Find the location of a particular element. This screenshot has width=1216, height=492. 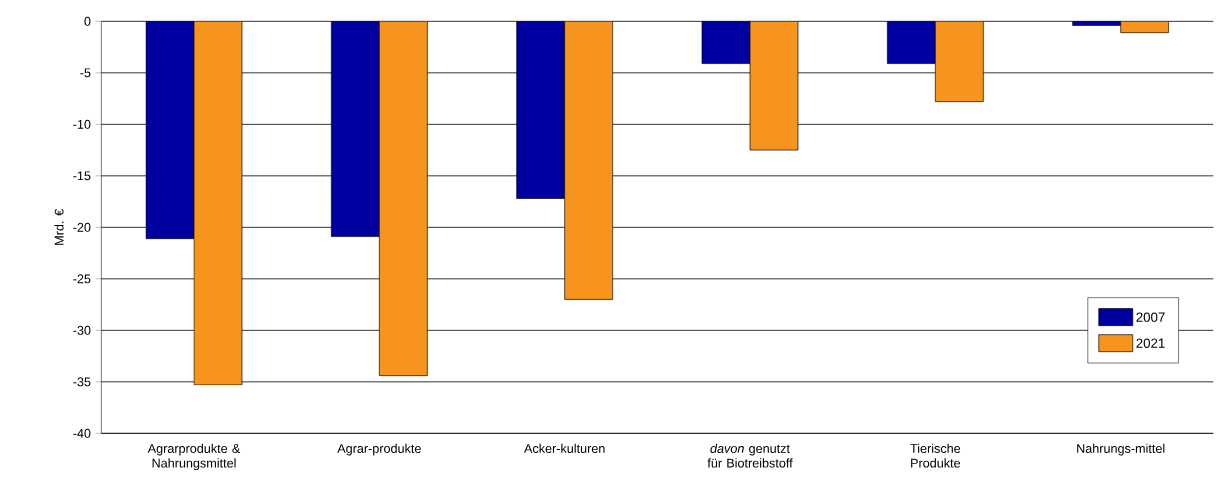

x-tick-label: Nahrungs-mittel is located at coordinates (1121, 449).